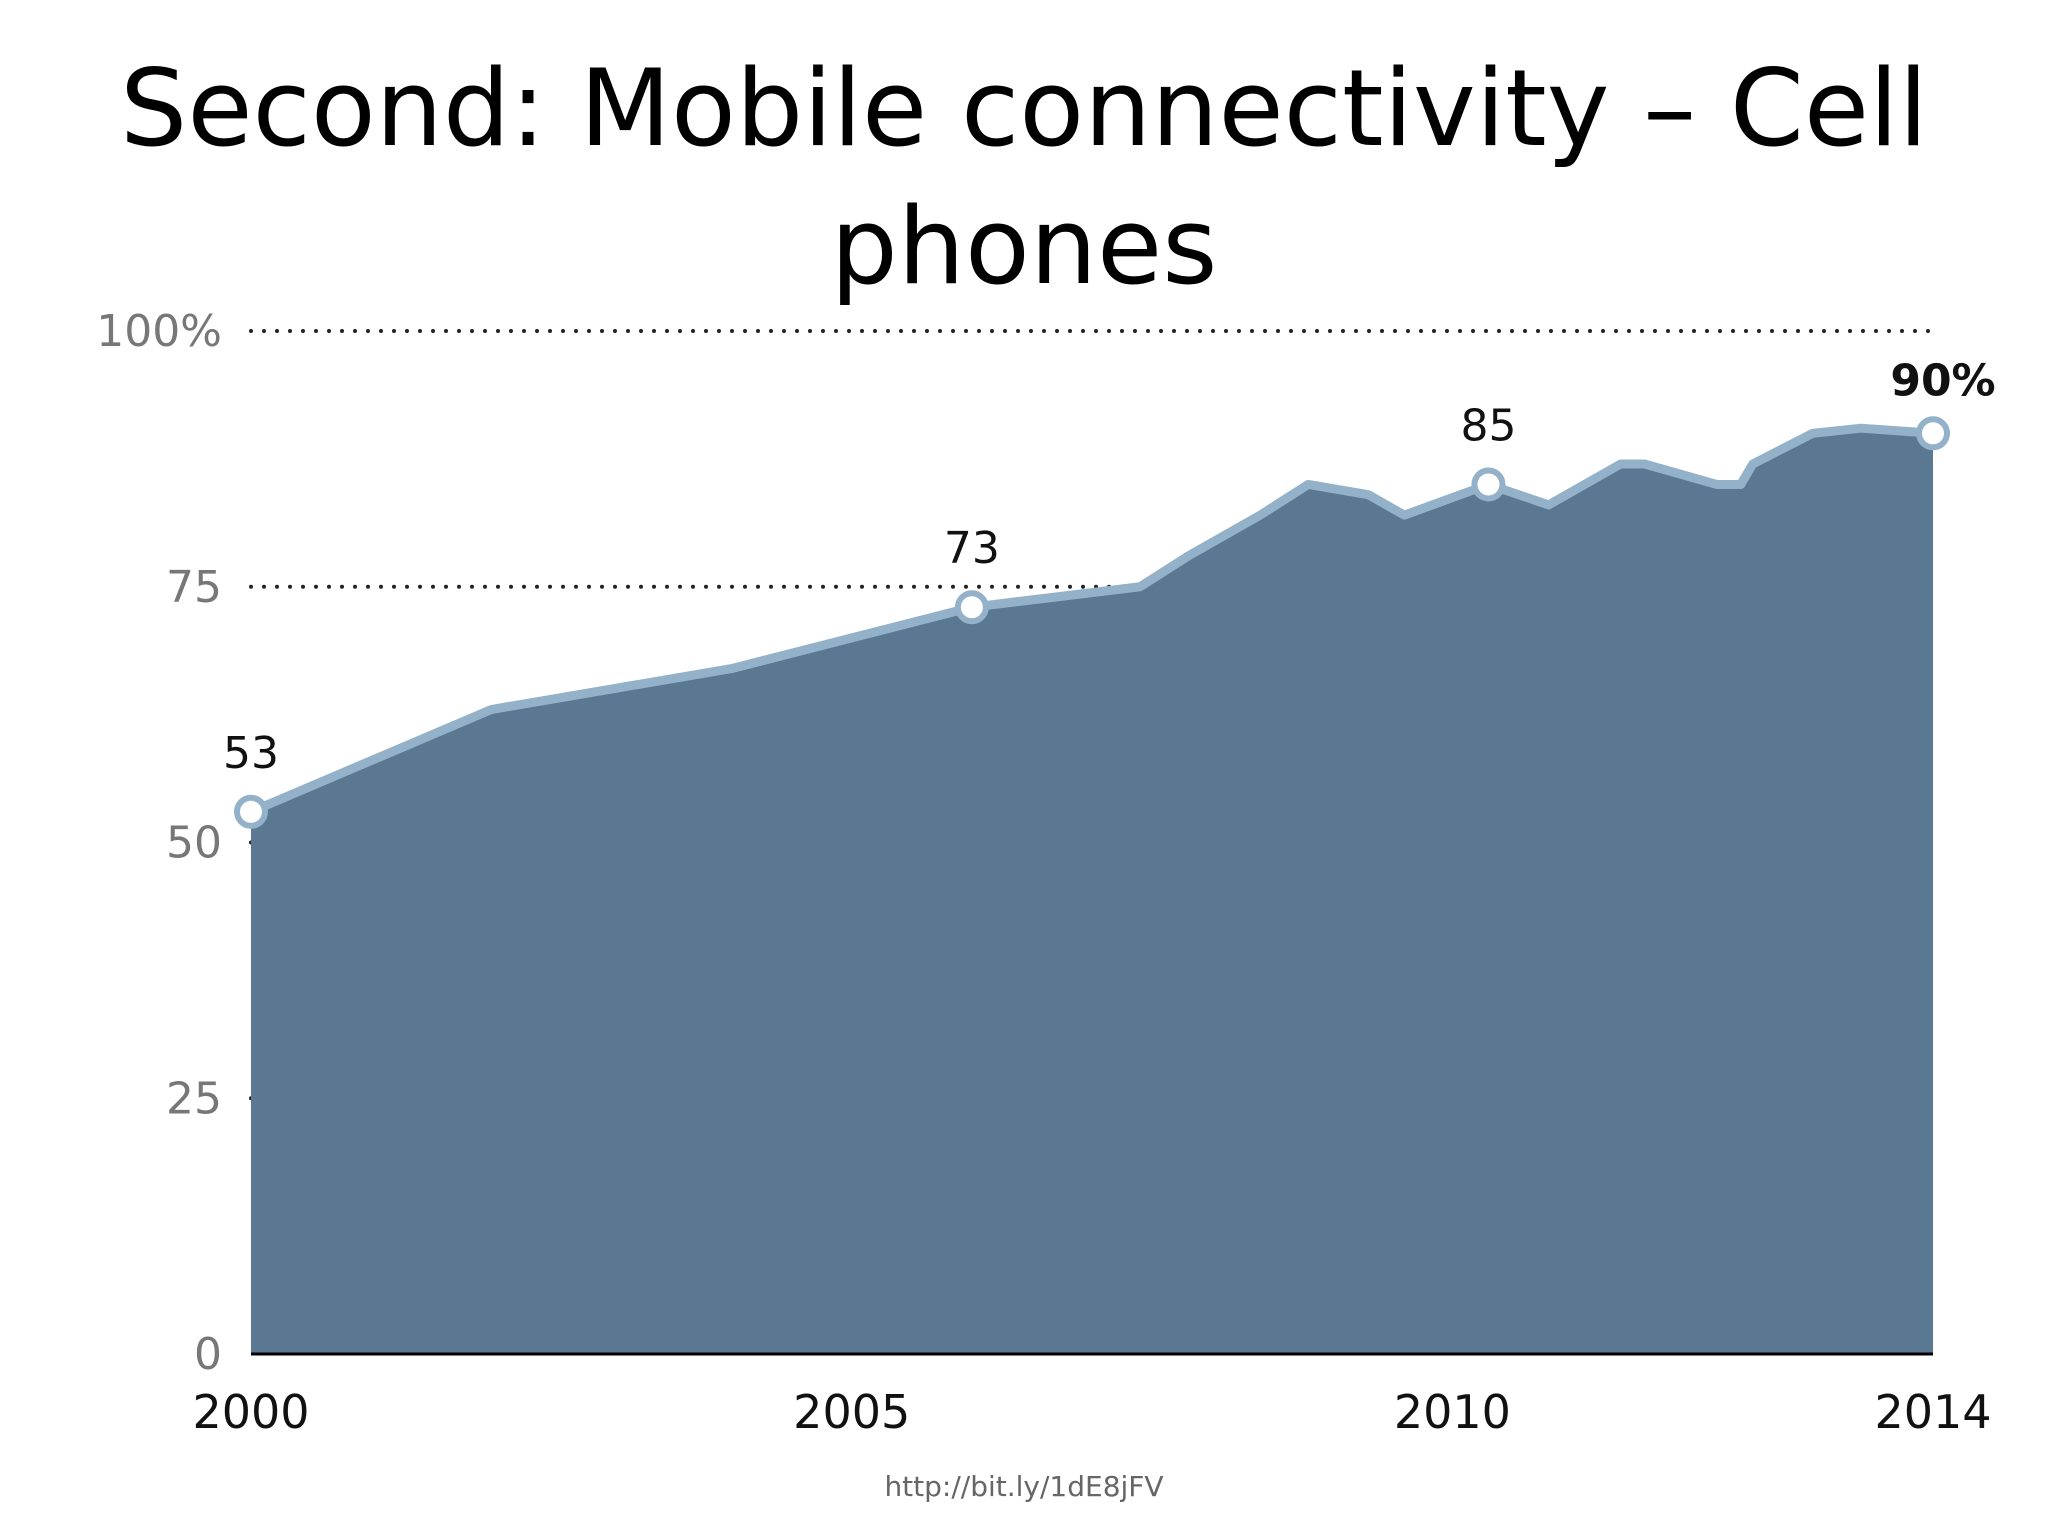  Describe the element at coordinates (194, 587) in the screenshot. I see `y-tick-label: 75` at that location.